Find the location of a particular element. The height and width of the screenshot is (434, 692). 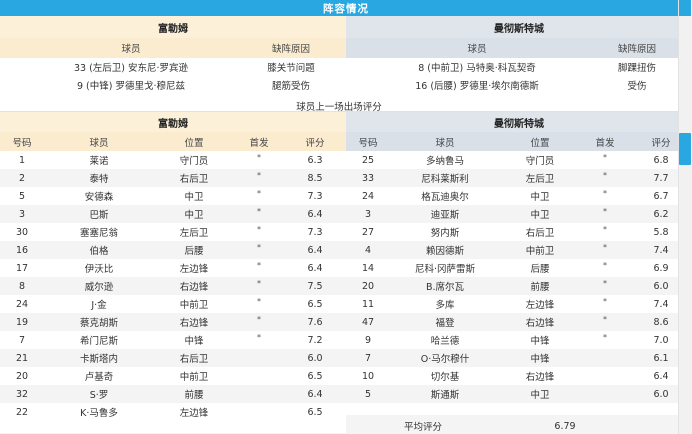

player-position: 左边锋 is located at coordinates (540, 305).